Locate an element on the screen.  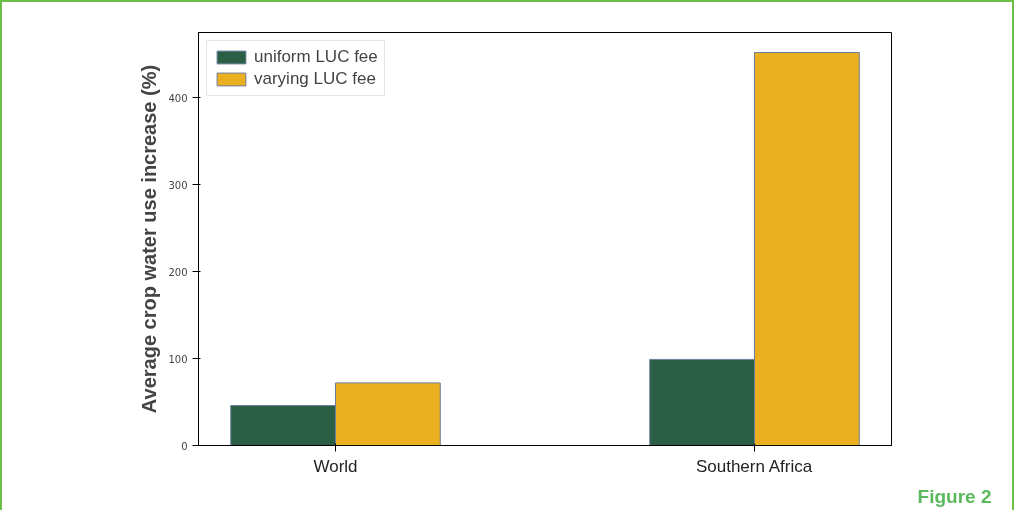
x-tick-label: Southern Africa is located at coordinates (754, 466).